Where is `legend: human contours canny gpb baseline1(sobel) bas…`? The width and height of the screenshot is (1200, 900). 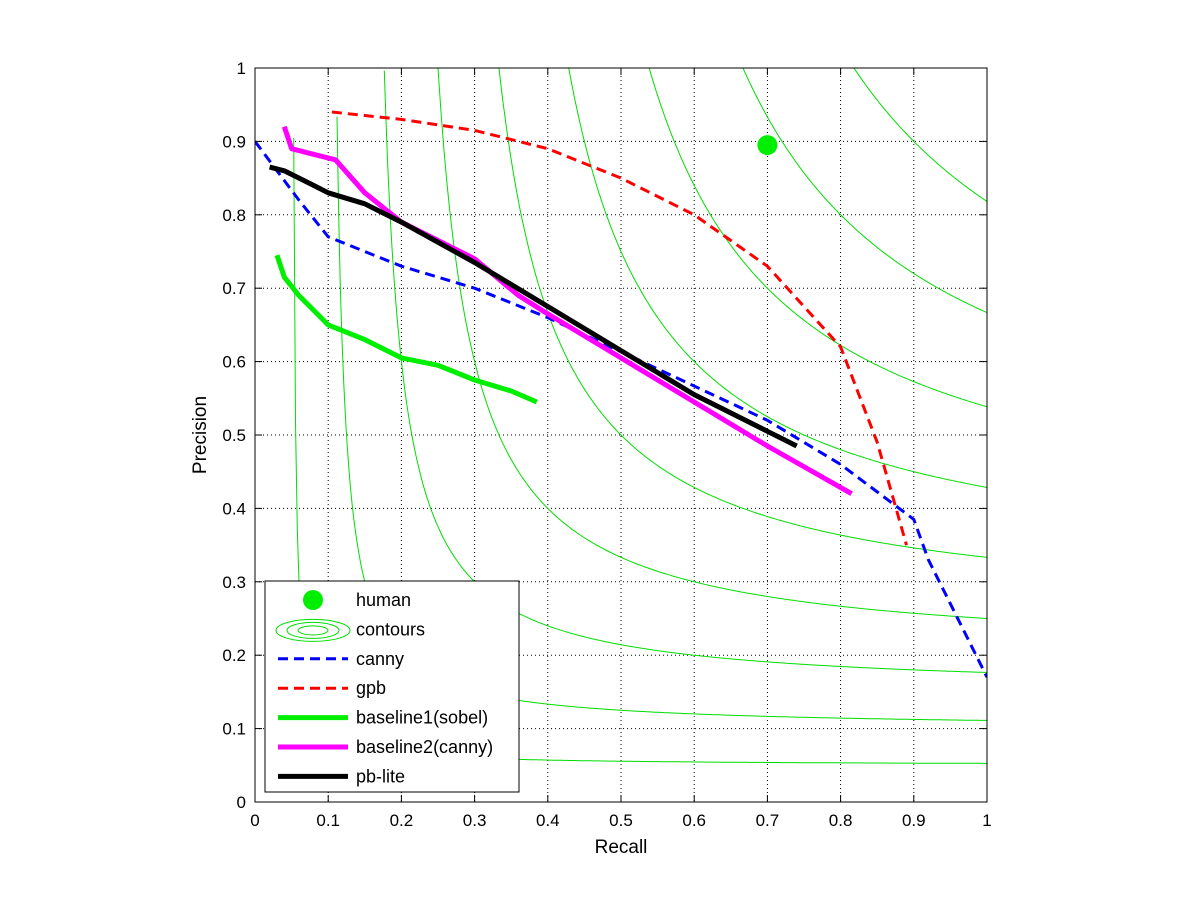 legend: human contours canny gpb baseline1(sobel) bas… is located at coordinates (392, 686).